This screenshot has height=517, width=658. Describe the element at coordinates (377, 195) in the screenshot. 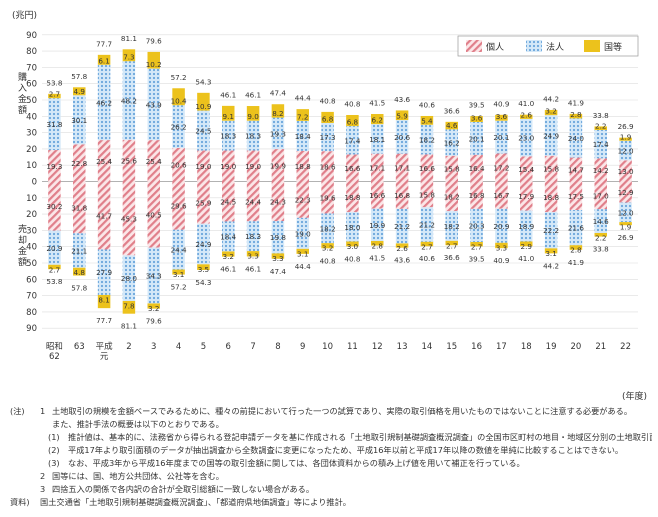

I see `value-label-sale-kojin: 16.6` at that location.